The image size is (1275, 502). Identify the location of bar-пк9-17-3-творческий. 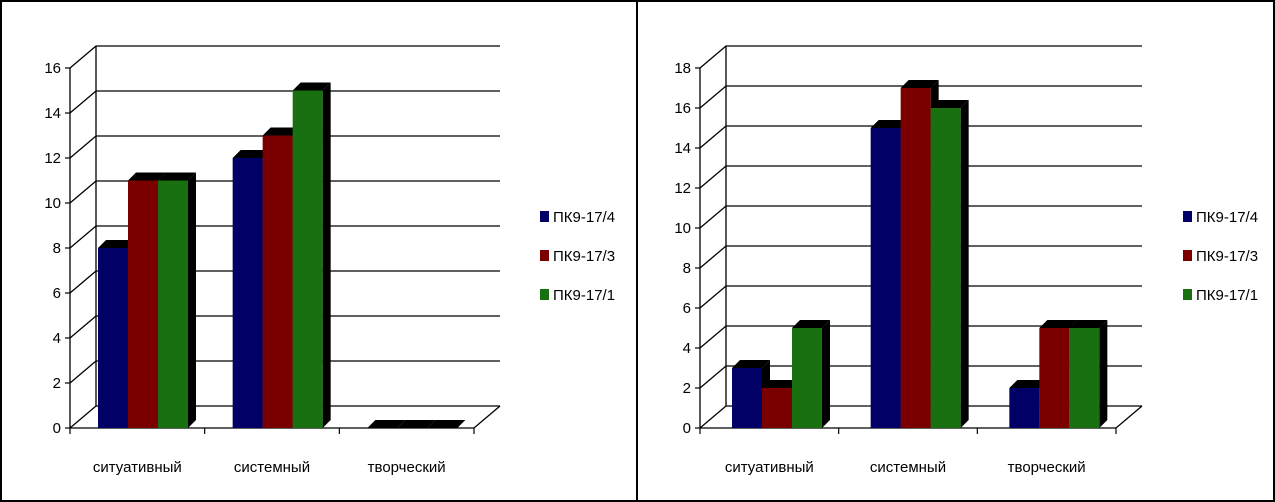
(416, 424).